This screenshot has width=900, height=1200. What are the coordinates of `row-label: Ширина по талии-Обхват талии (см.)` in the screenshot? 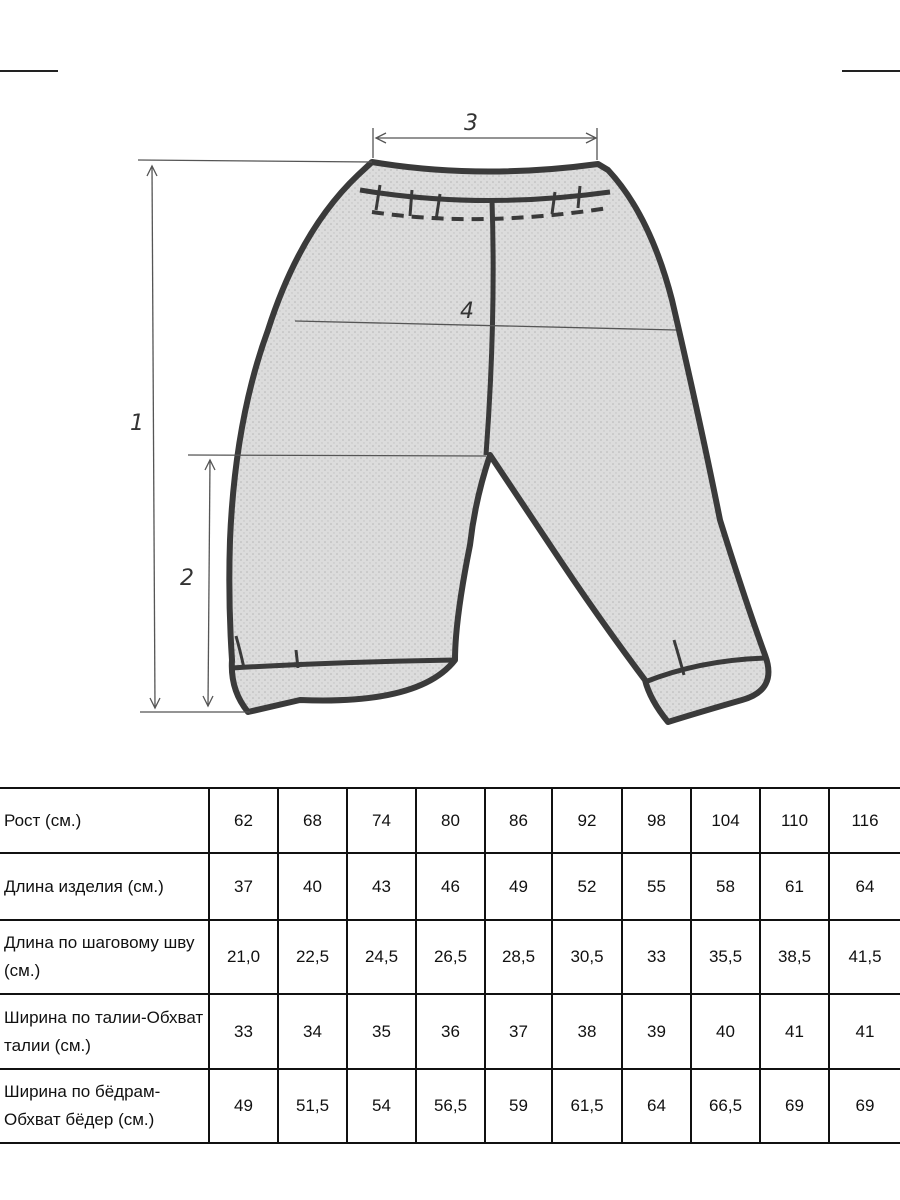 It's located at (105, 1031).